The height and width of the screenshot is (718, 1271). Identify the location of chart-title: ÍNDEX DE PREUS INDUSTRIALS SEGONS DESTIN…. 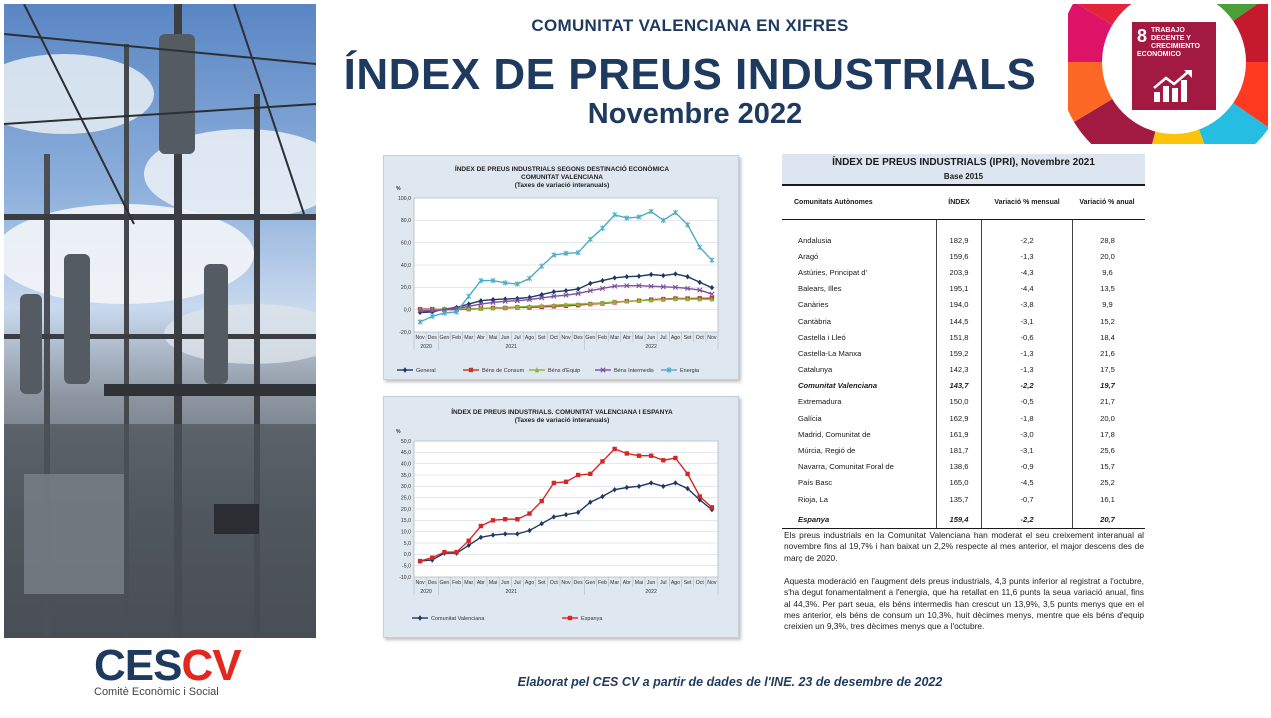
(562, 168).